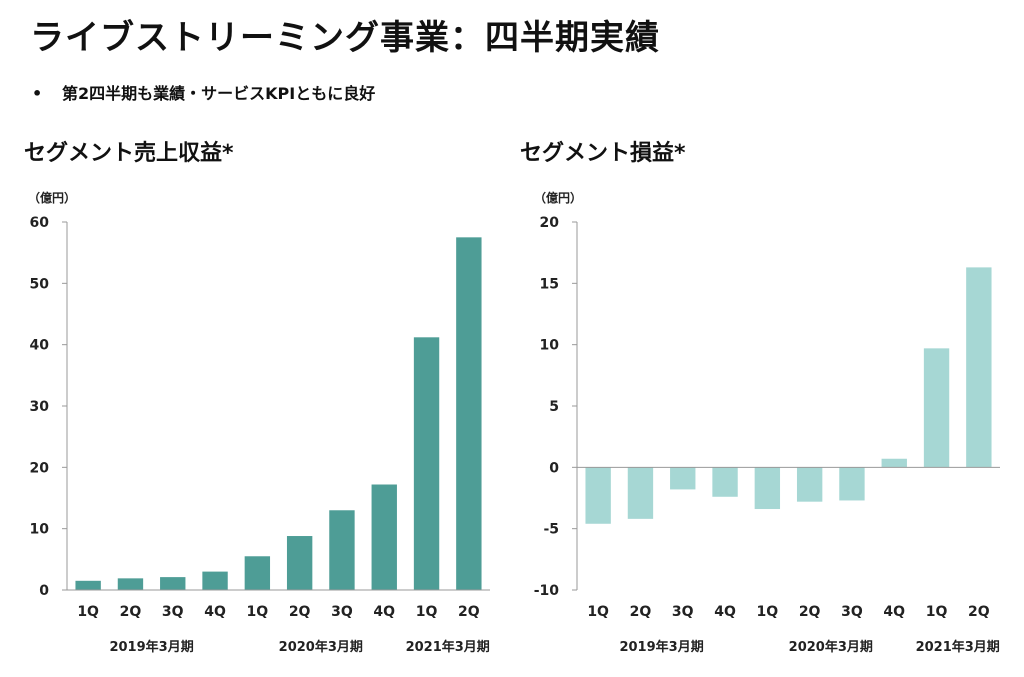 This screenshot has height=677, width=1024. I want to click on y-tick-label: 15, so click(549, 284).